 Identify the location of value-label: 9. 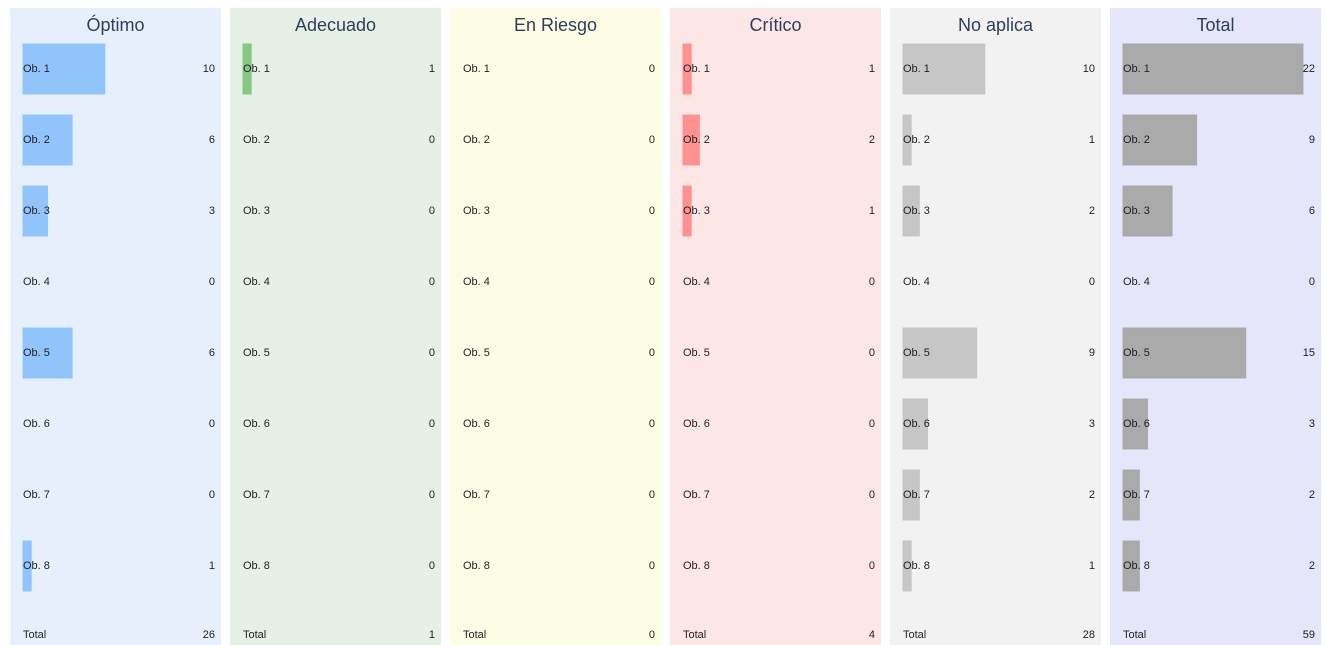
(1312, 140).